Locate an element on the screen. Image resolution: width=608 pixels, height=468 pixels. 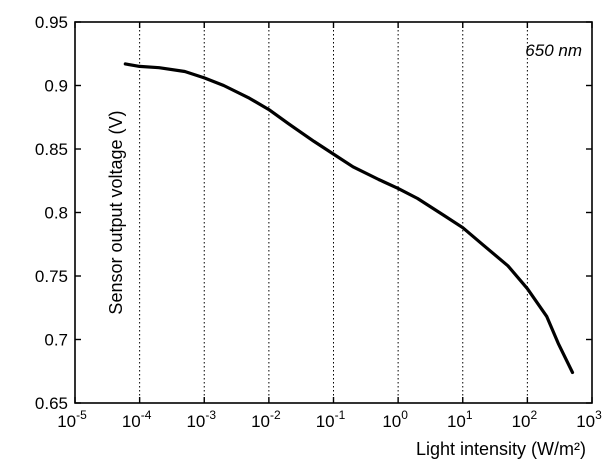
x-tick-label: 10⁻³ is located at coordinates (201, 419).